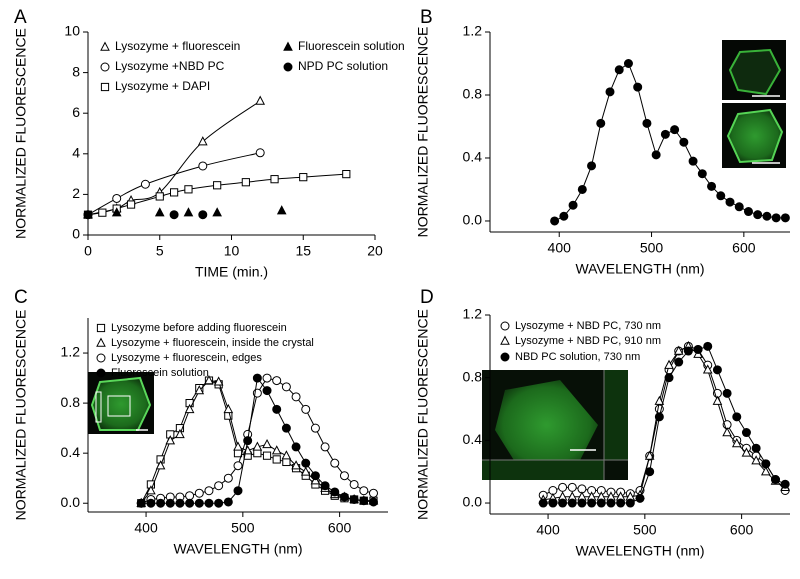 The height and width of the screenshot is (579, 800). What do you see at coordinates (160, 251) in the screenshot?
I see `x-tick-label: 5` at bounding box center [160, 251].